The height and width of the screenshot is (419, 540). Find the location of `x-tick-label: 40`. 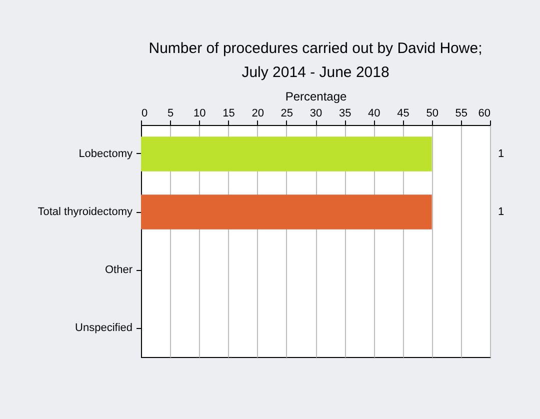

x-tick-label: 40 is located at coordinates (374, 114).